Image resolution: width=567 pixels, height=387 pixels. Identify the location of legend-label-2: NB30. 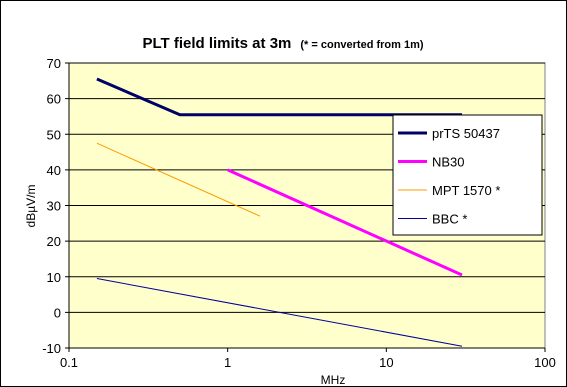
(448, 162).